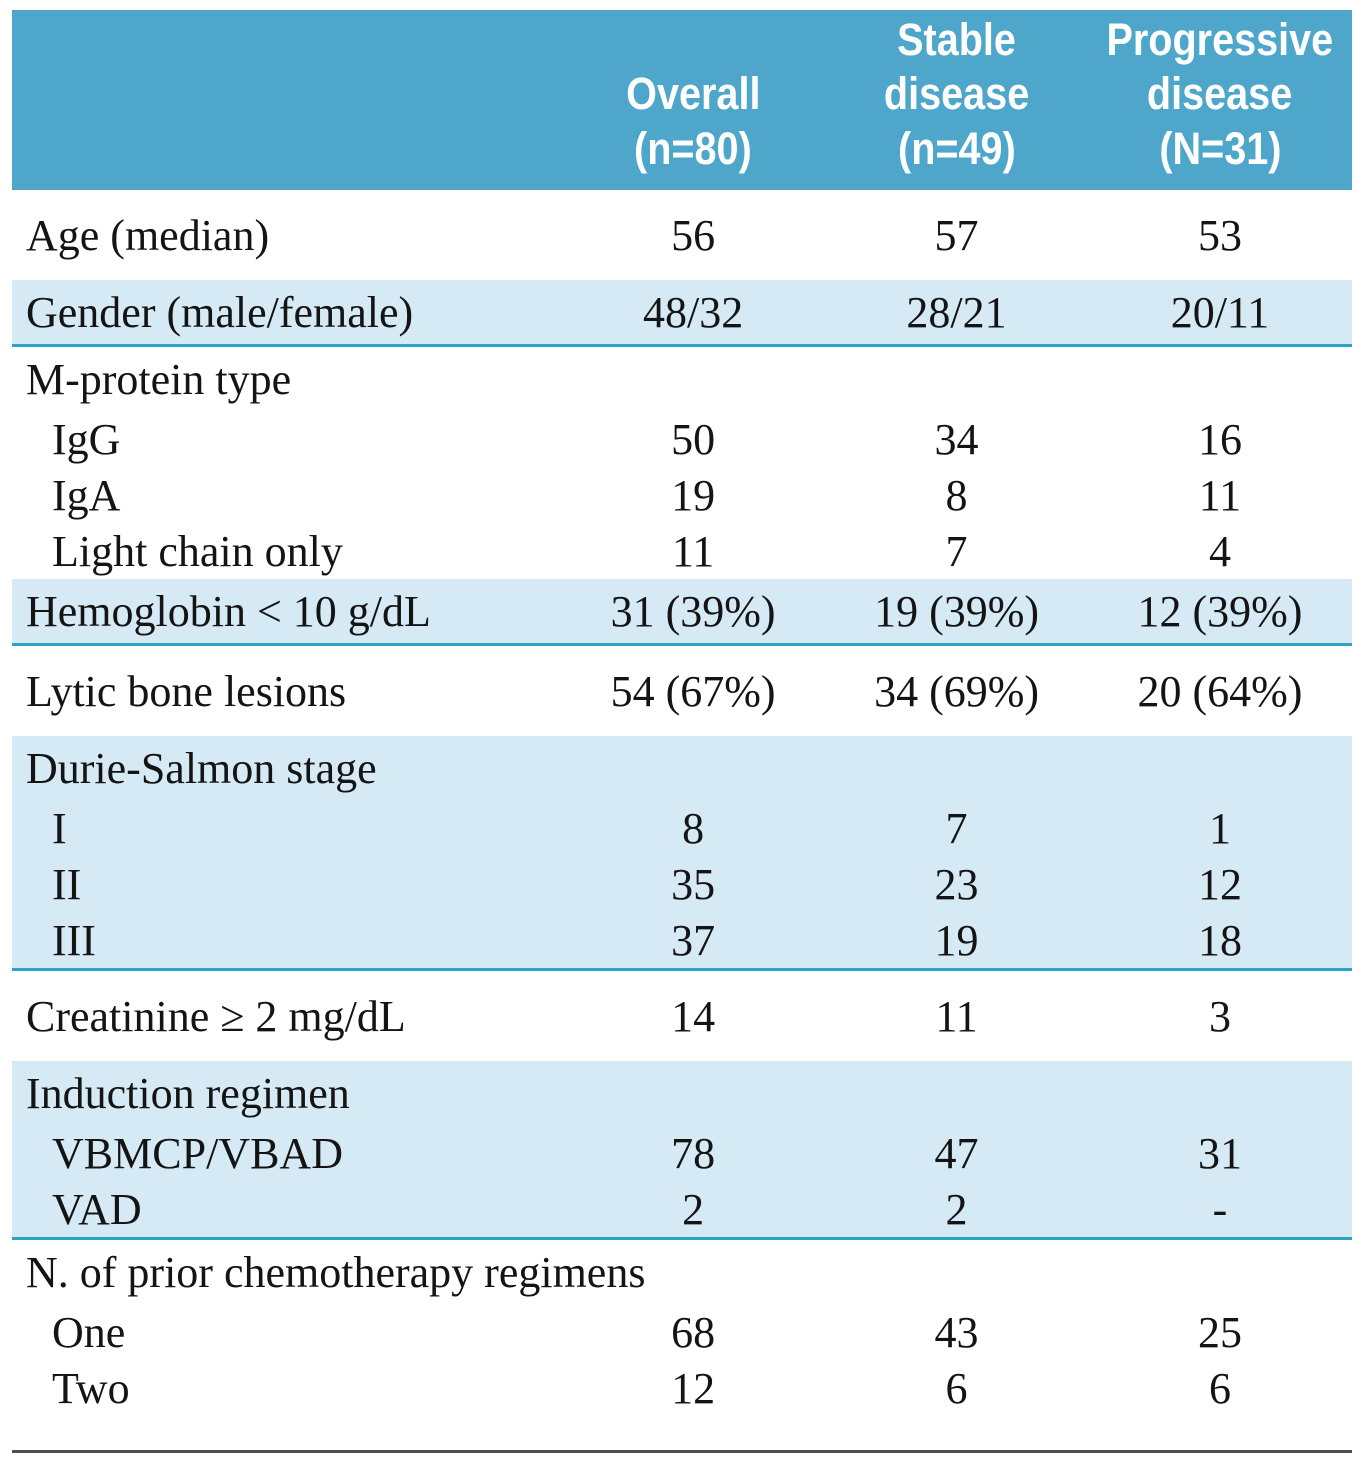 The width and height of the screenshot is (1364, 1475). I want to click on cell-value: -, so click(1220, 1209).